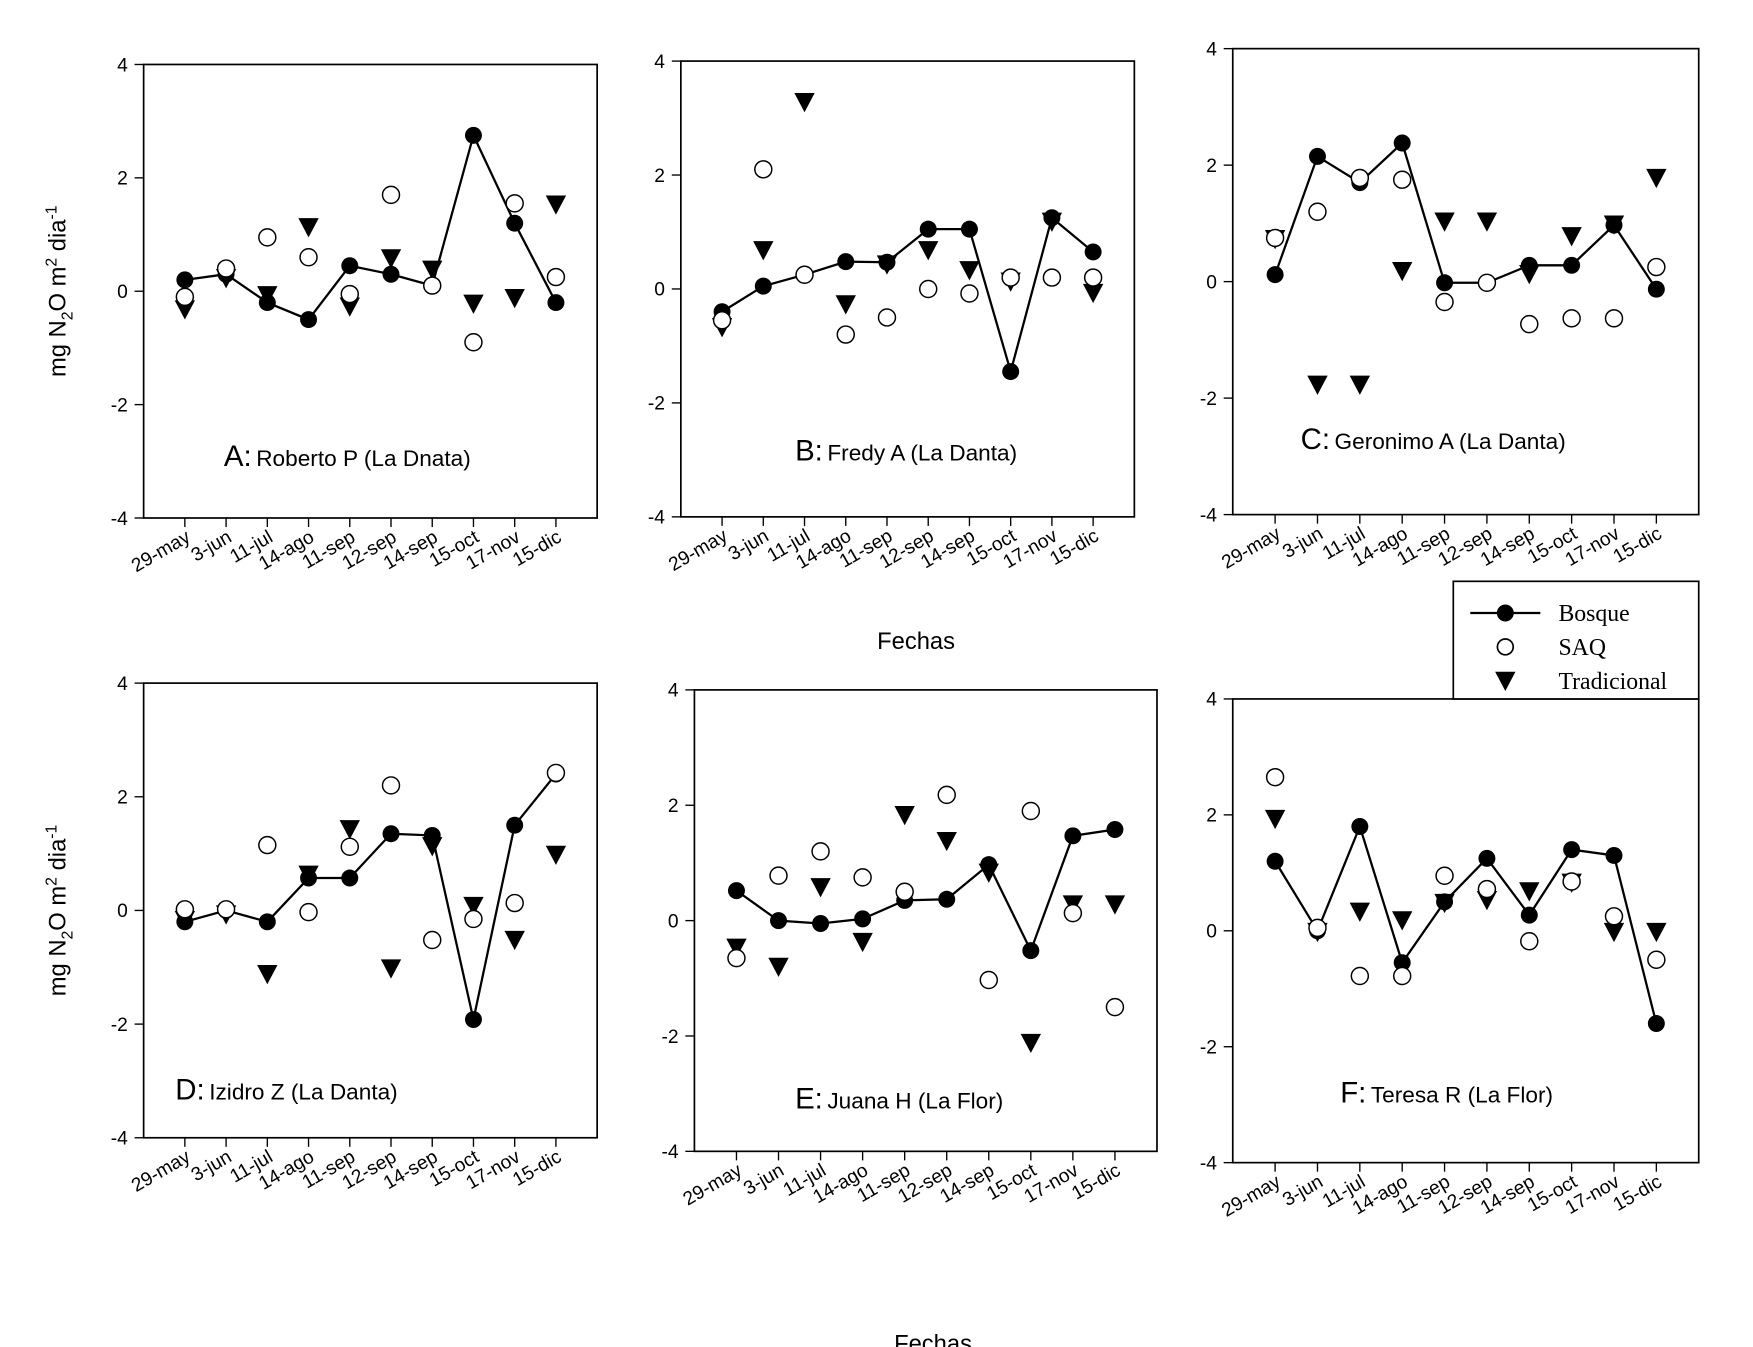 This screenshot has width=1753, height=1347. Describe the element at coordinates (363, 458) in the screenshot. I see `panel-name: Roberto P (La Dnata)` at that location.